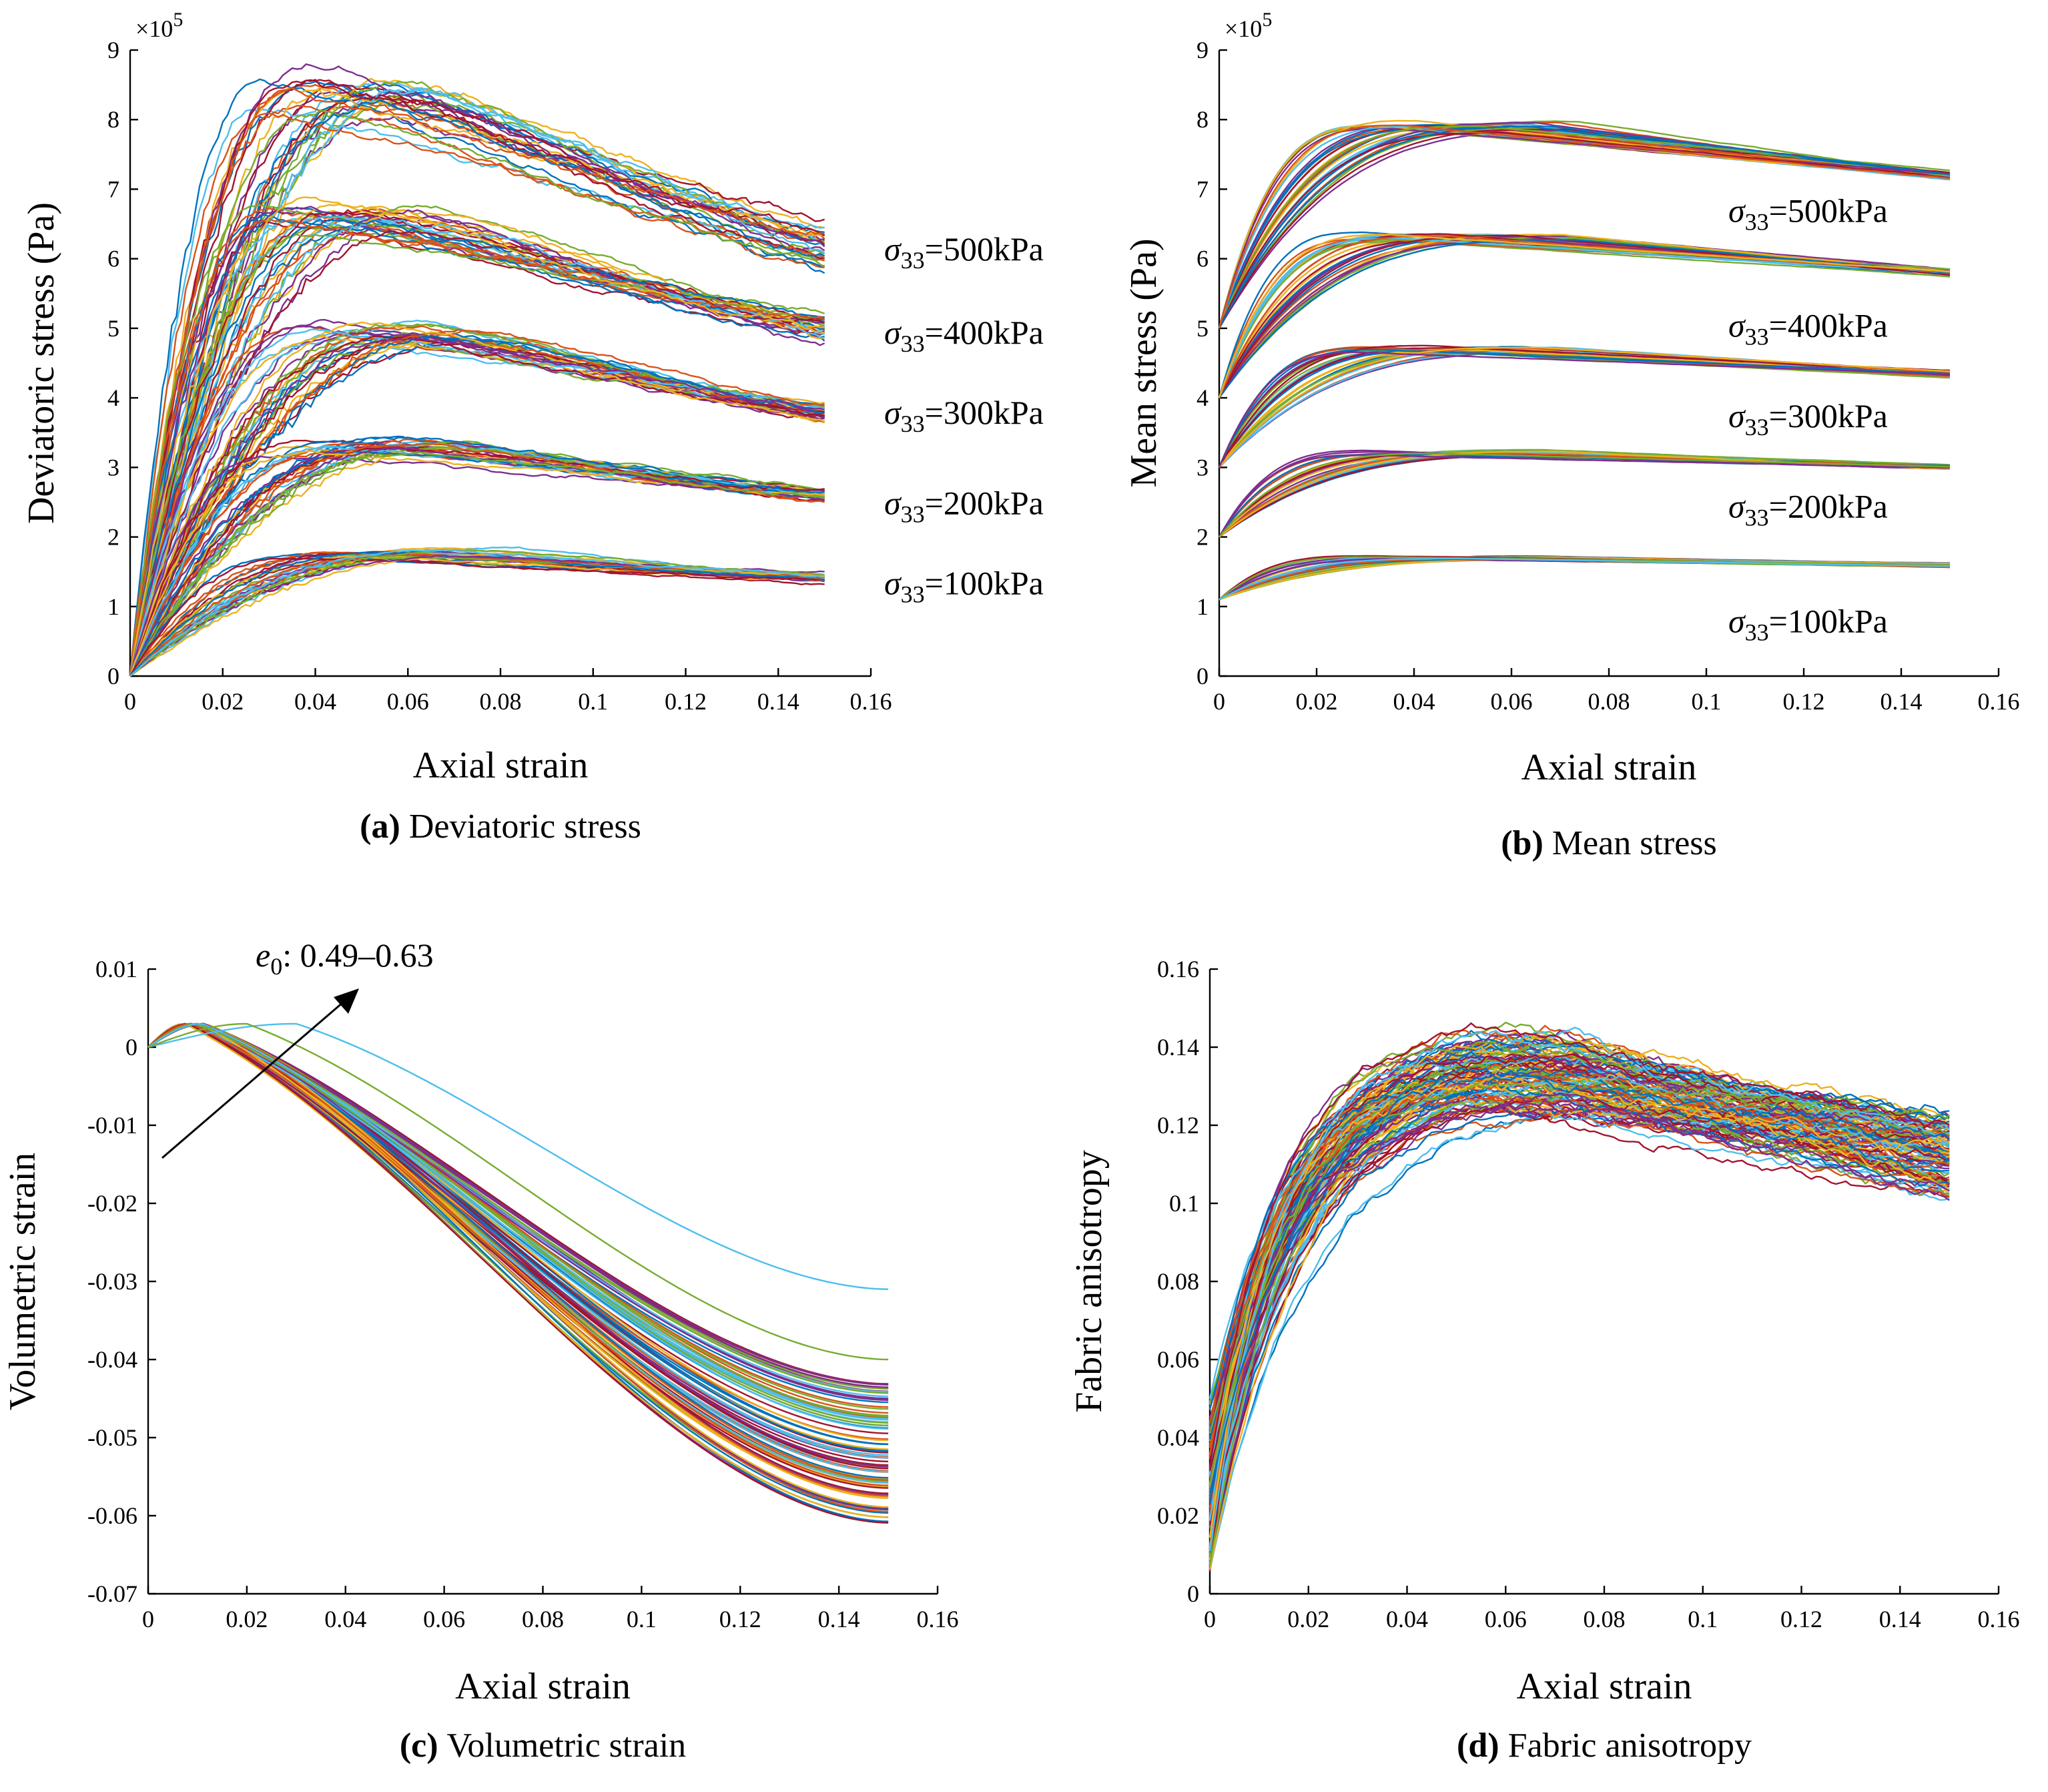 The image size is (2048, 1792). I want to click on y-axis-label: Volumetric strain, so click(22, 1281).